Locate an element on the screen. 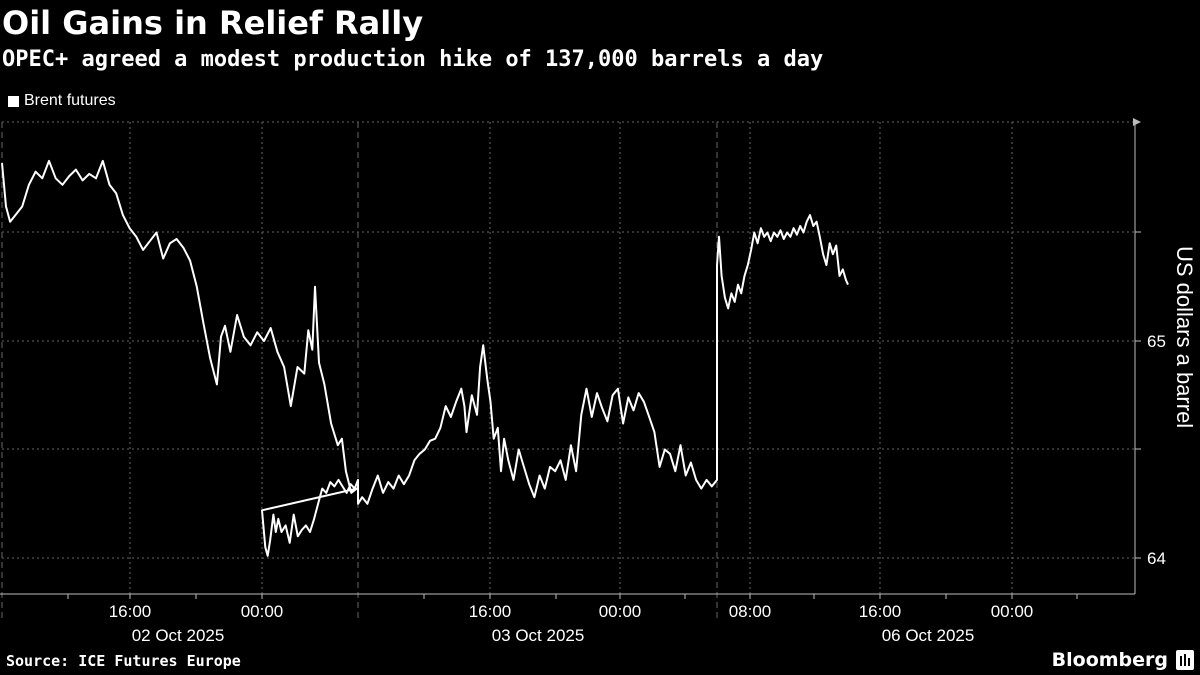  chart-title: Oil Gains in Relief Rally is located at coordinates (213, 23).